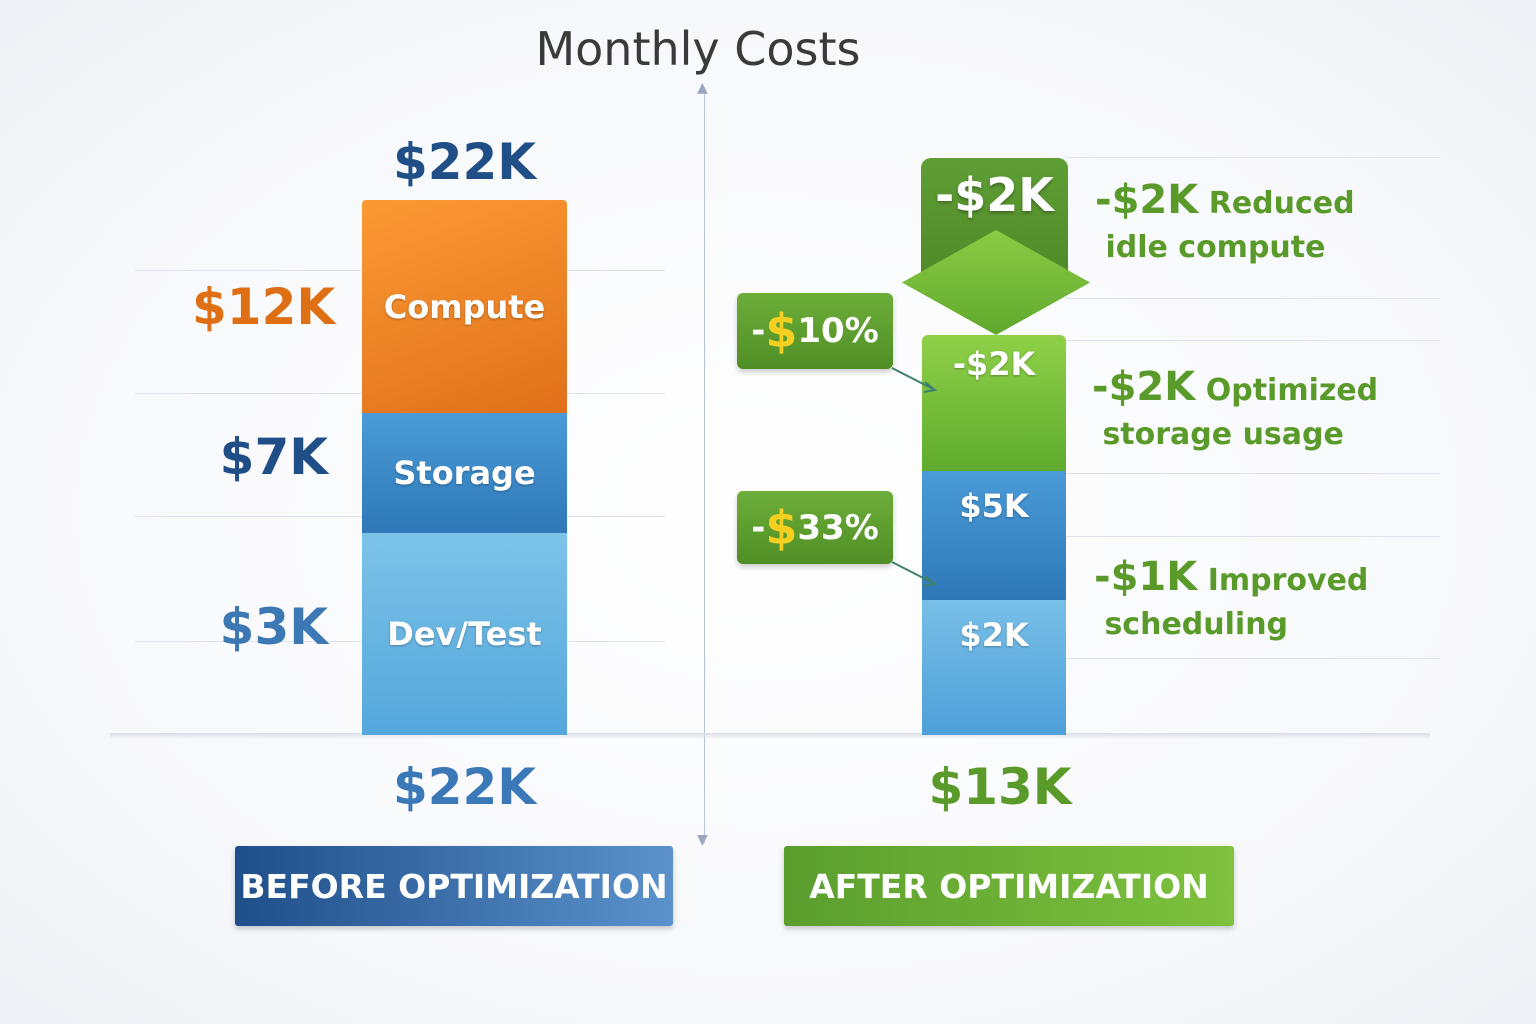 This screenshot has width=1536, height=1024. I want to click on axis-arrow-up-icon: ▲, so click(702, 88).